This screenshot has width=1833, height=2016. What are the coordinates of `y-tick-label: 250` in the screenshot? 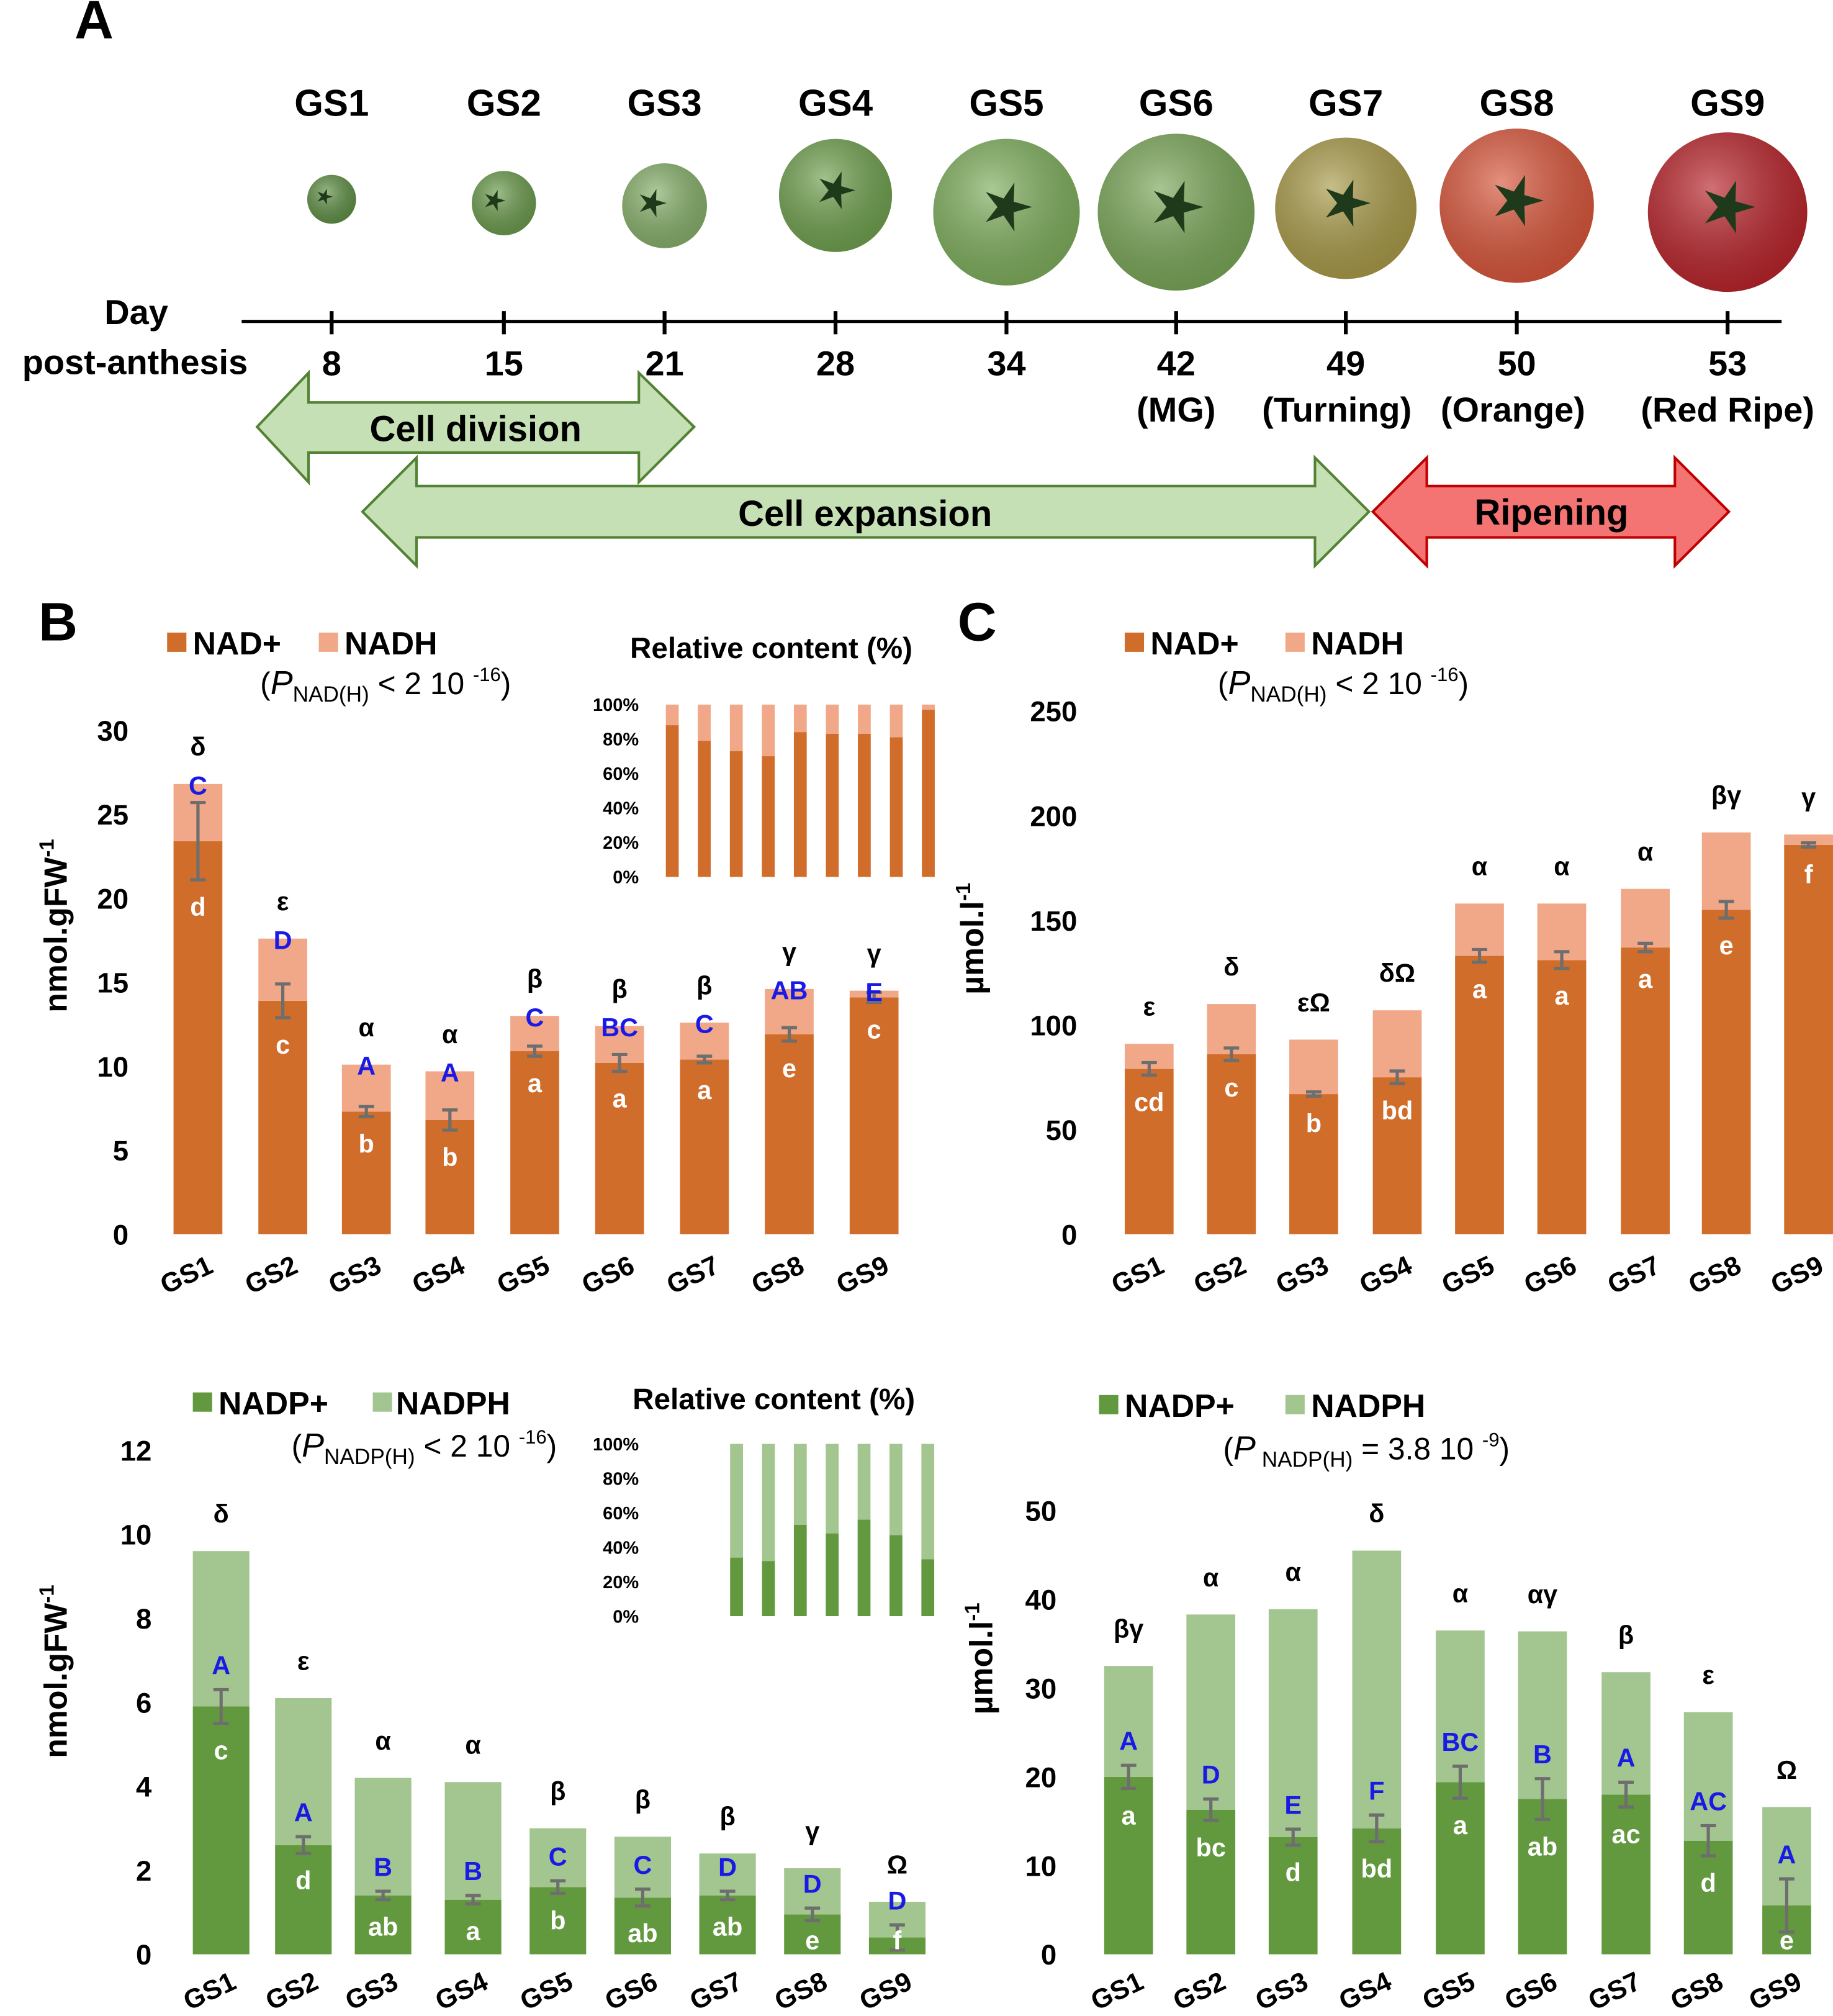 It's located at (1053, 712).